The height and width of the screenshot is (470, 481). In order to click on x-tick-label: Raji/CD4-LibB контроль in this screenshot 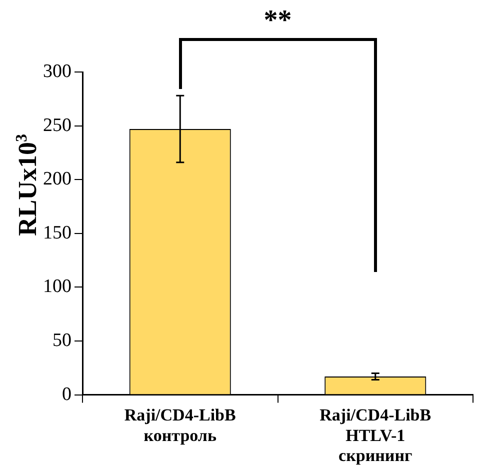, I will do `click(180, 425)`.